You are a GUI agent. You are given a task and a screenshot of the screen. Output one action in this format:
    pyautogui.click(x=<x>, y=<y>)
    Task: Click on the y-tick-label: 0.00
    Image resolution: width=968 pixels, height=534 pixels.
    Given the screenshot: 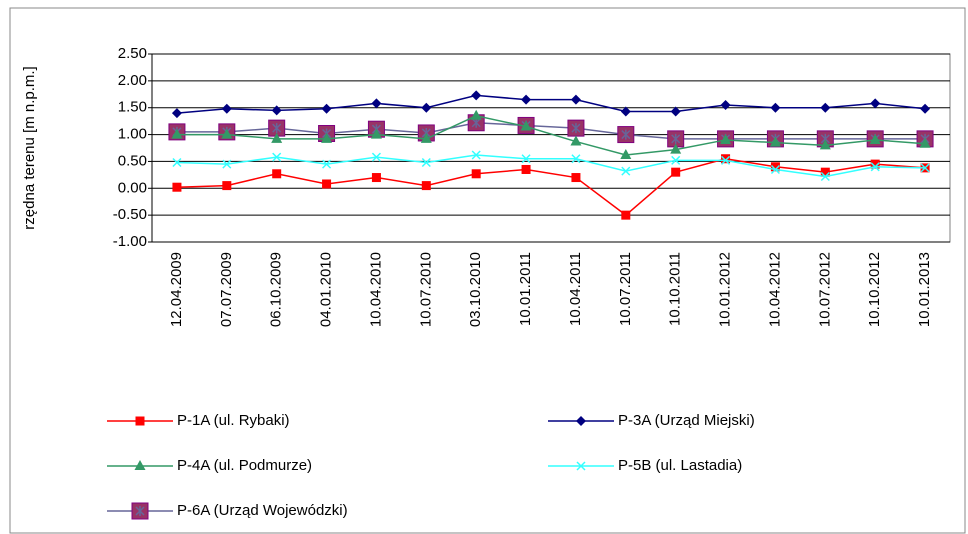 What is the action you would take?
    pyautogui.click(x=132, y=187)
    